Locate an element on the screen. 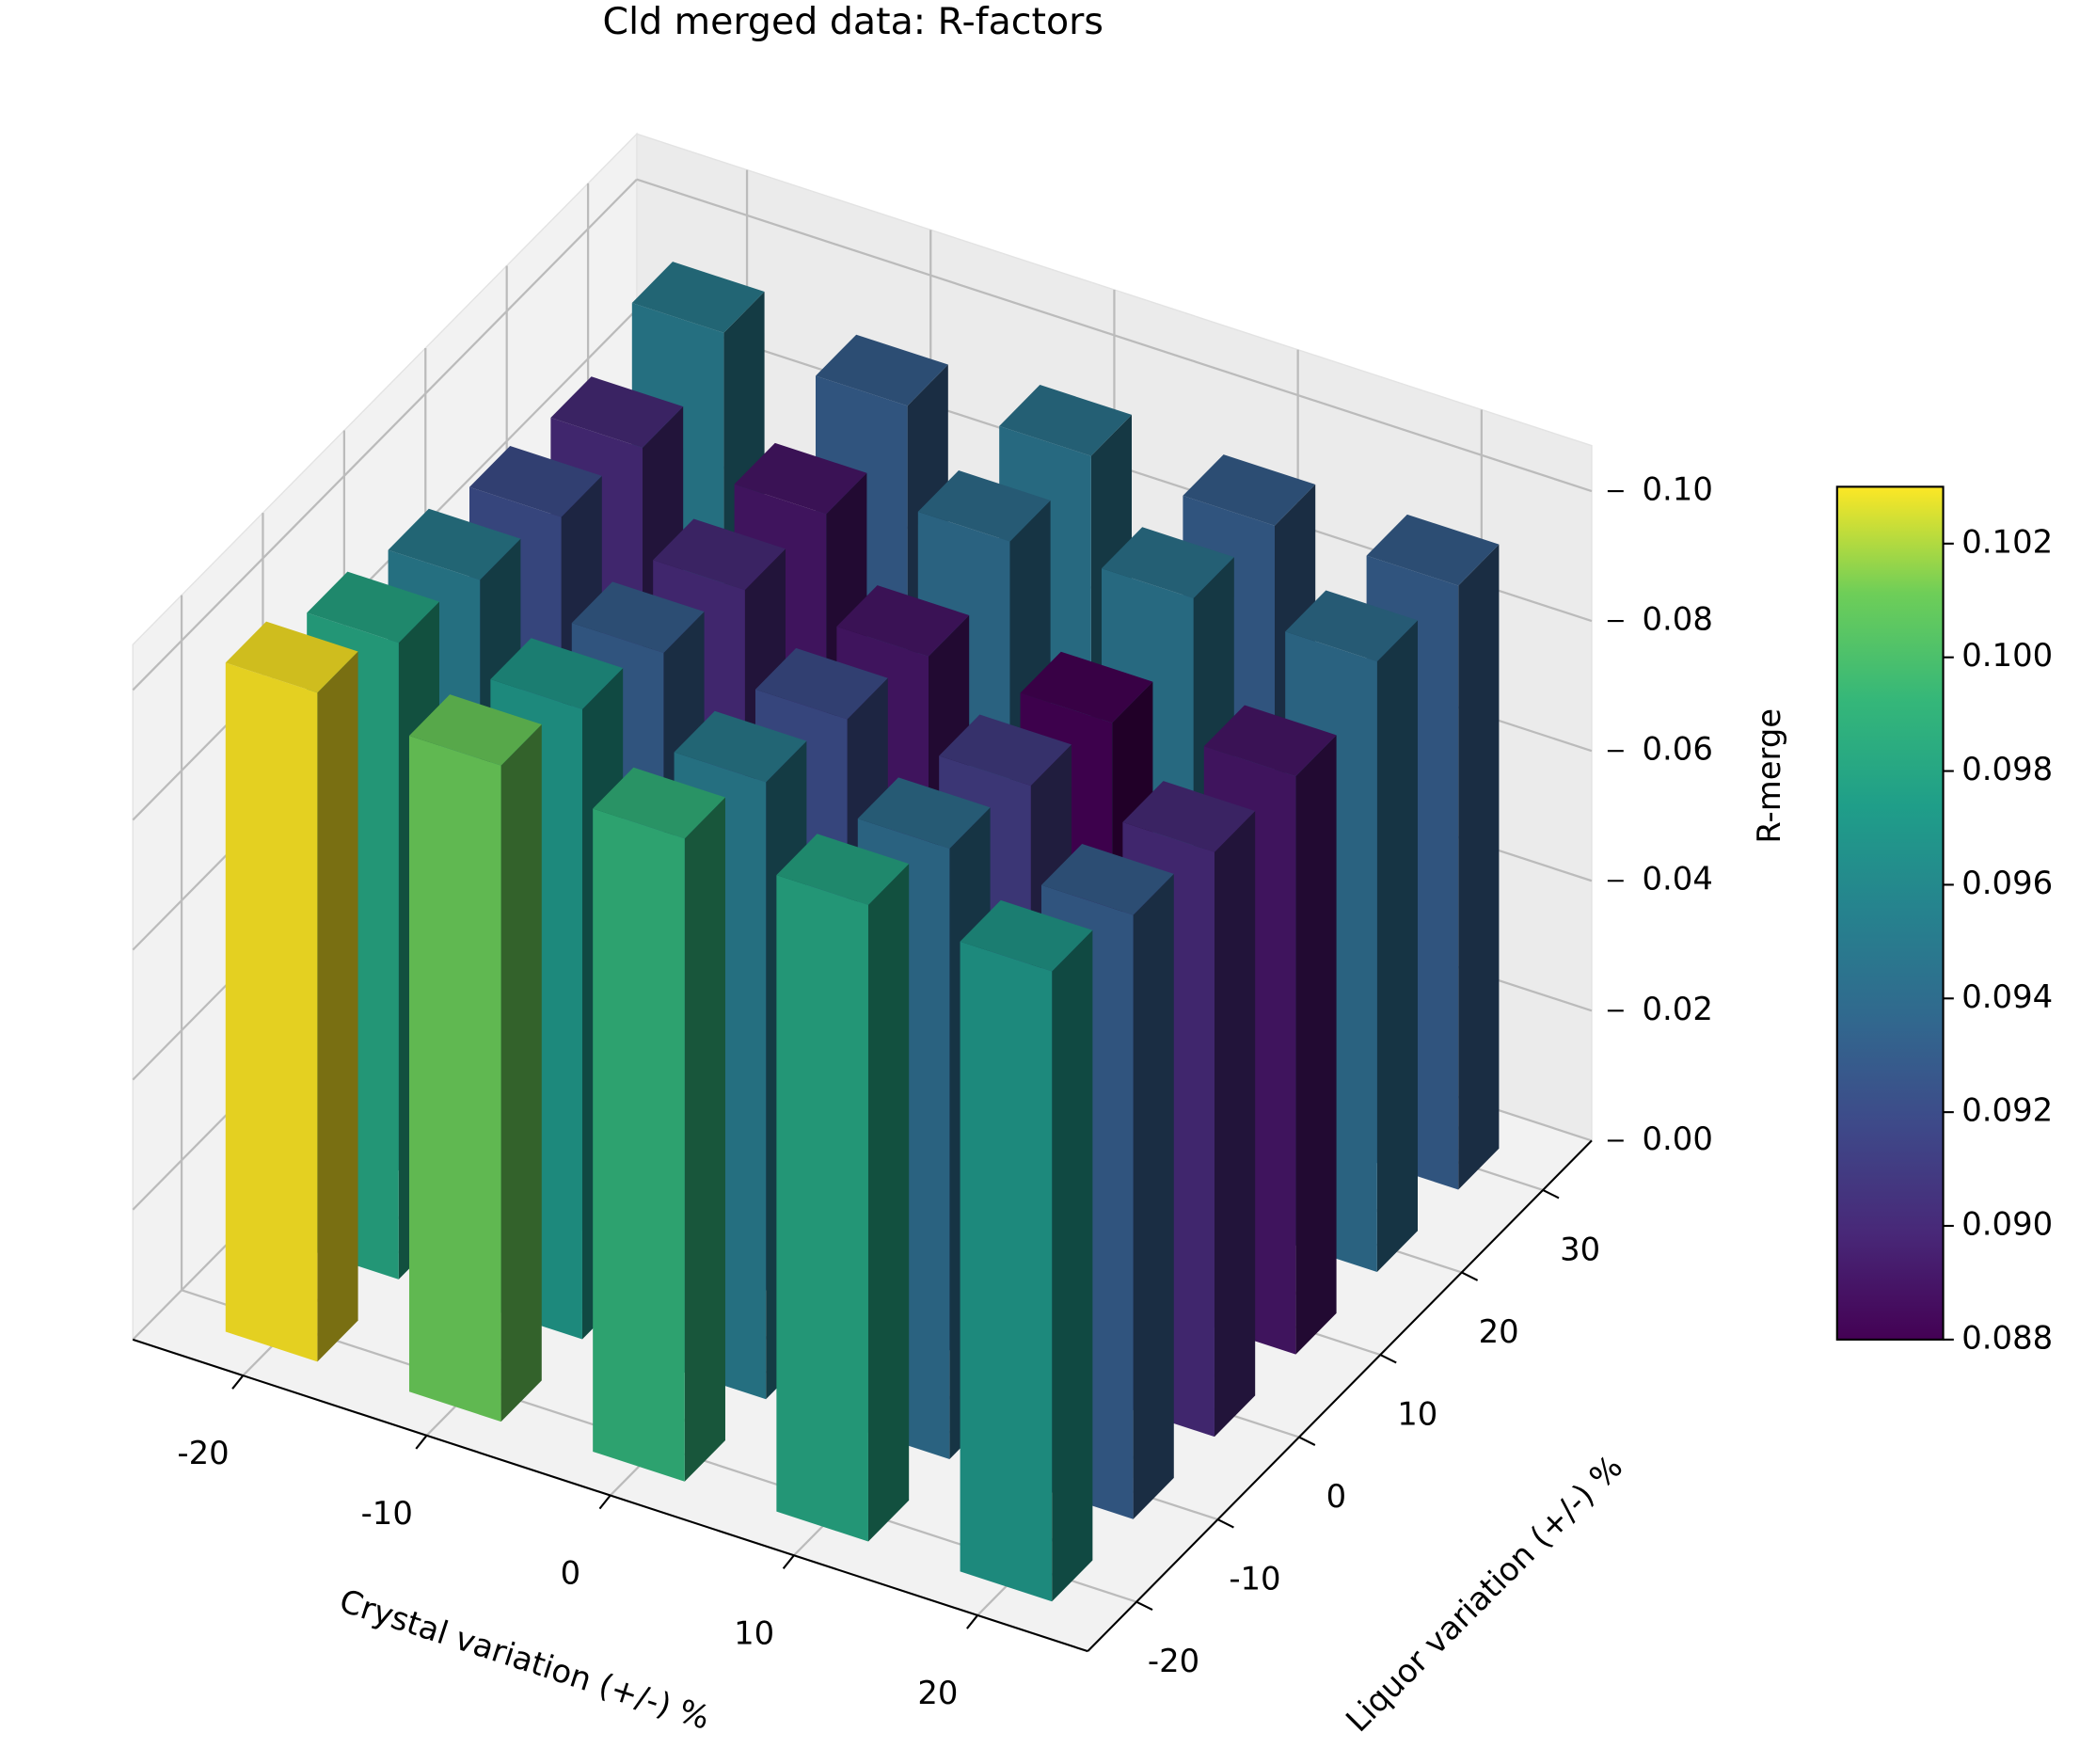 This screenshot has height=1764, width=2080. z-tick-label: 0.04 is located at coordinates (1678, 879).